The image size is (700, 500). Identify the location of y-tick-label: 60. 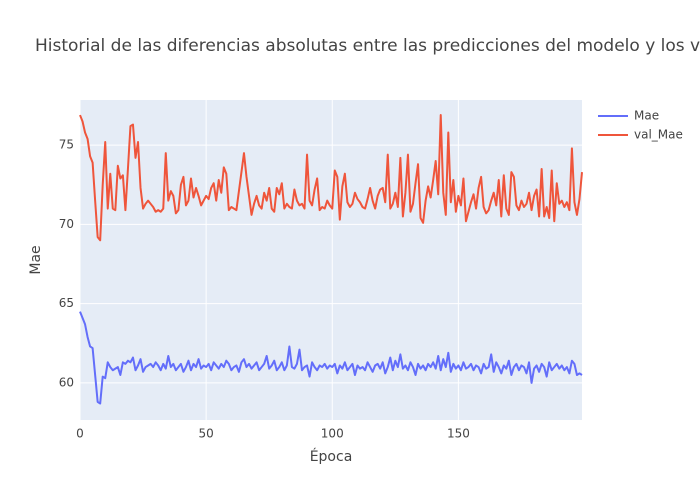
(66, 382).